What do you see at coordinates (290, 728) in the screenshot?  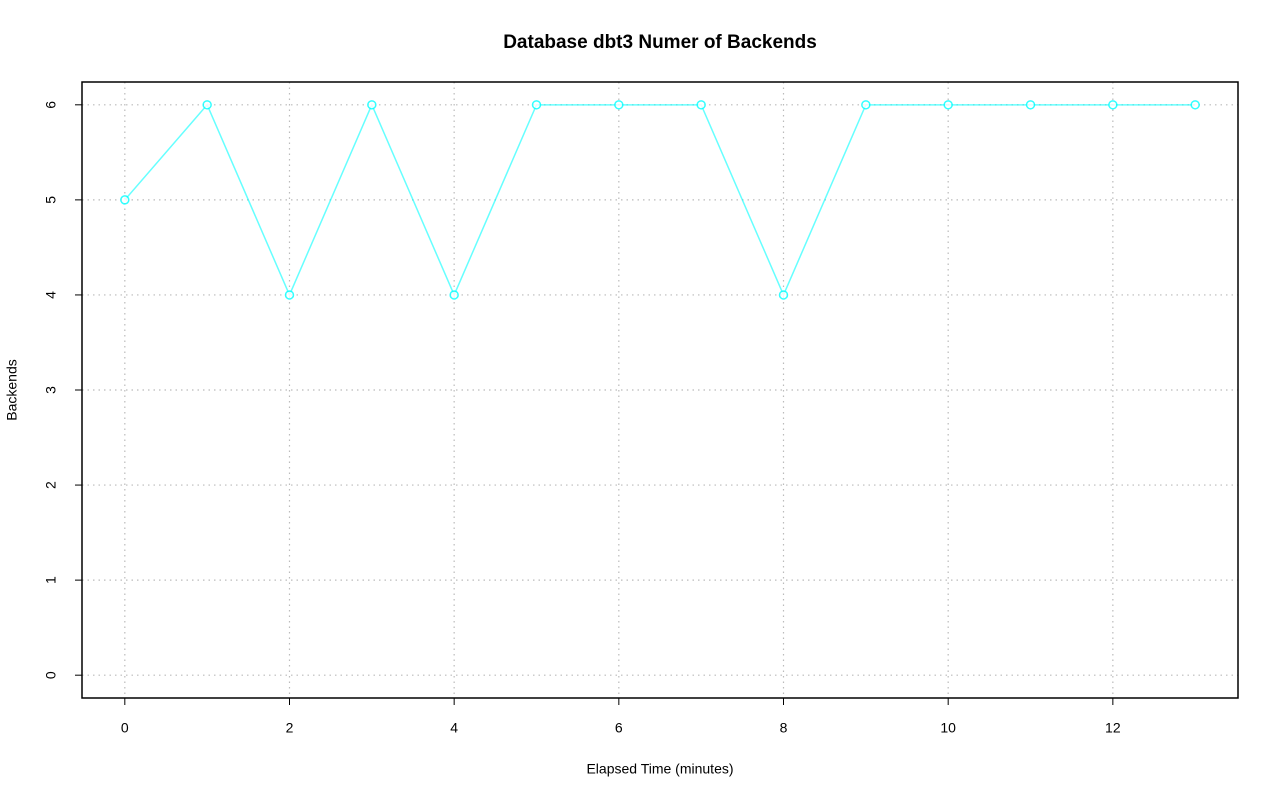 I see `x-tick-label: 2` at bounding box center [290, 728].